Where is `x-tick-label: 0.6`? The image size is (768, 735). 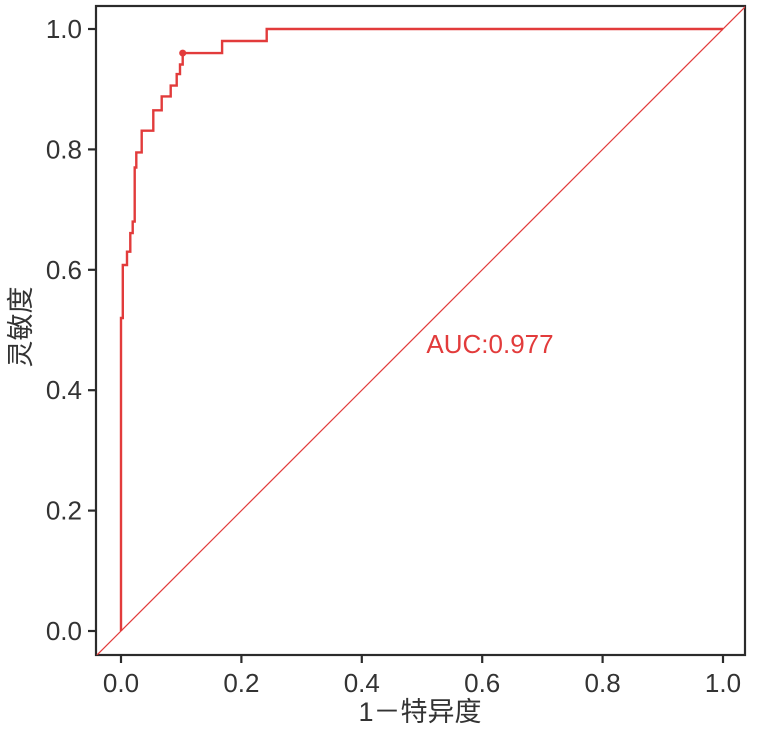 x-tick-label: 0.6 is located at coordinates (482, 683).